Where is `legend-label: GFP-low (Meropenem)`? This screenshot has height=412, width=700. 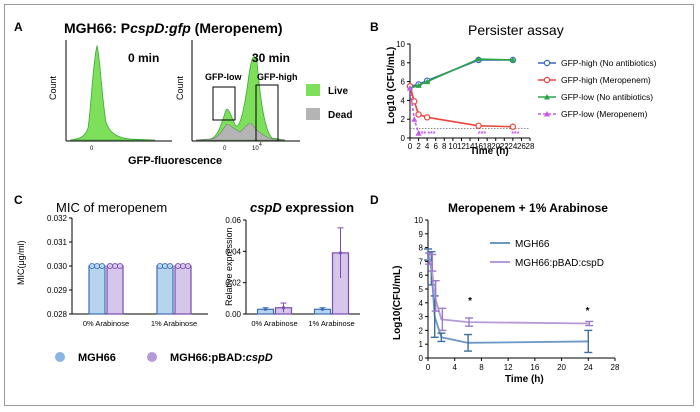 legend-label: GFP-low (Meropenem) is located at coordinates (604, 114).